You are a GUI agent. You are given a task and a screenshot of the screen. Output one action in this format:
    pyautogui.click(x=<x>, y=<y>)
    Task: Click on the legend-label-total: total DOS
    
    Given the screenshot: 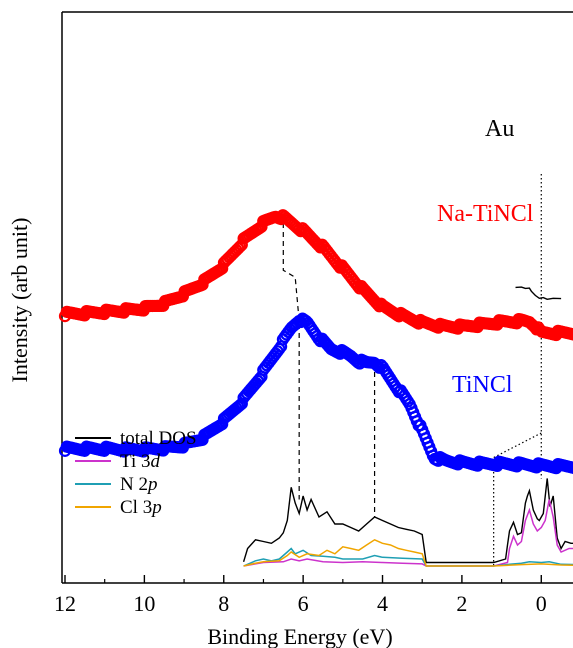 What is the action you would take?
    pyautogui.click(x=158, y=438)
    